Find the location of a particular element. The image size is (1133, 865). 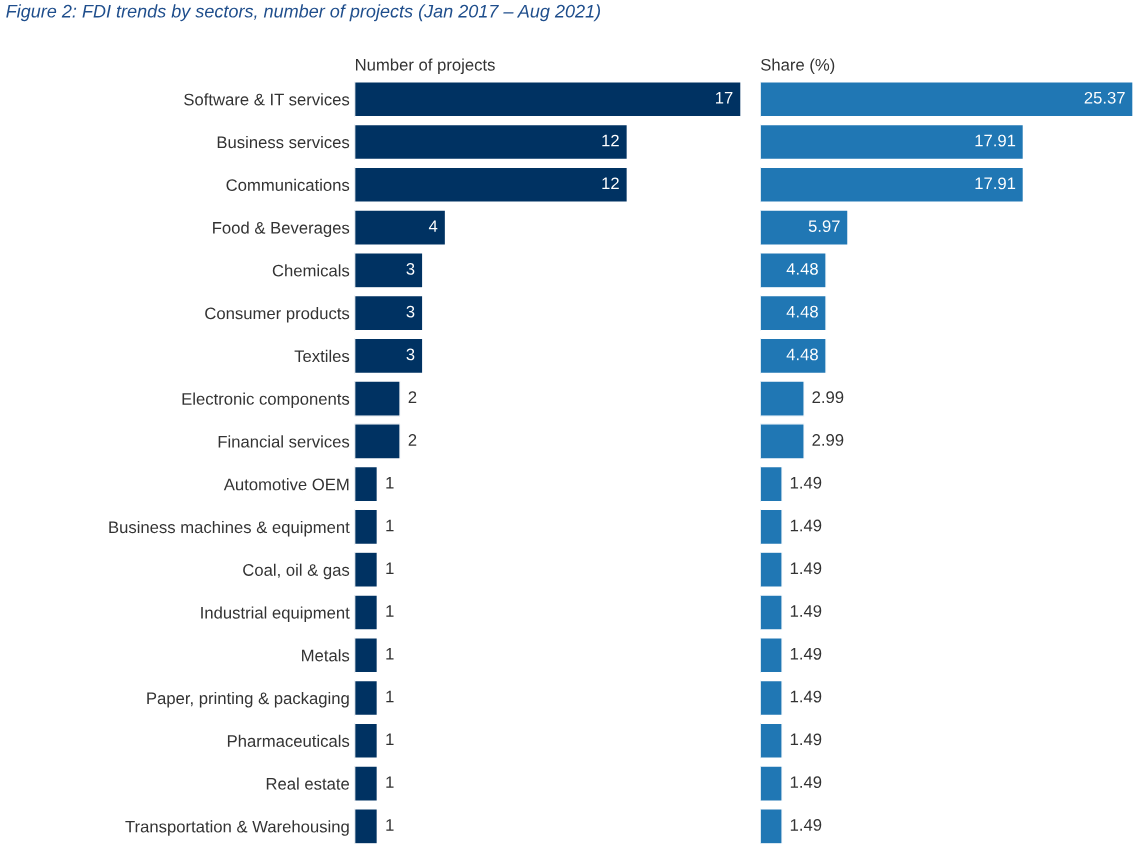

y-tick-label: Real estate is located at coordinates (308, 783).